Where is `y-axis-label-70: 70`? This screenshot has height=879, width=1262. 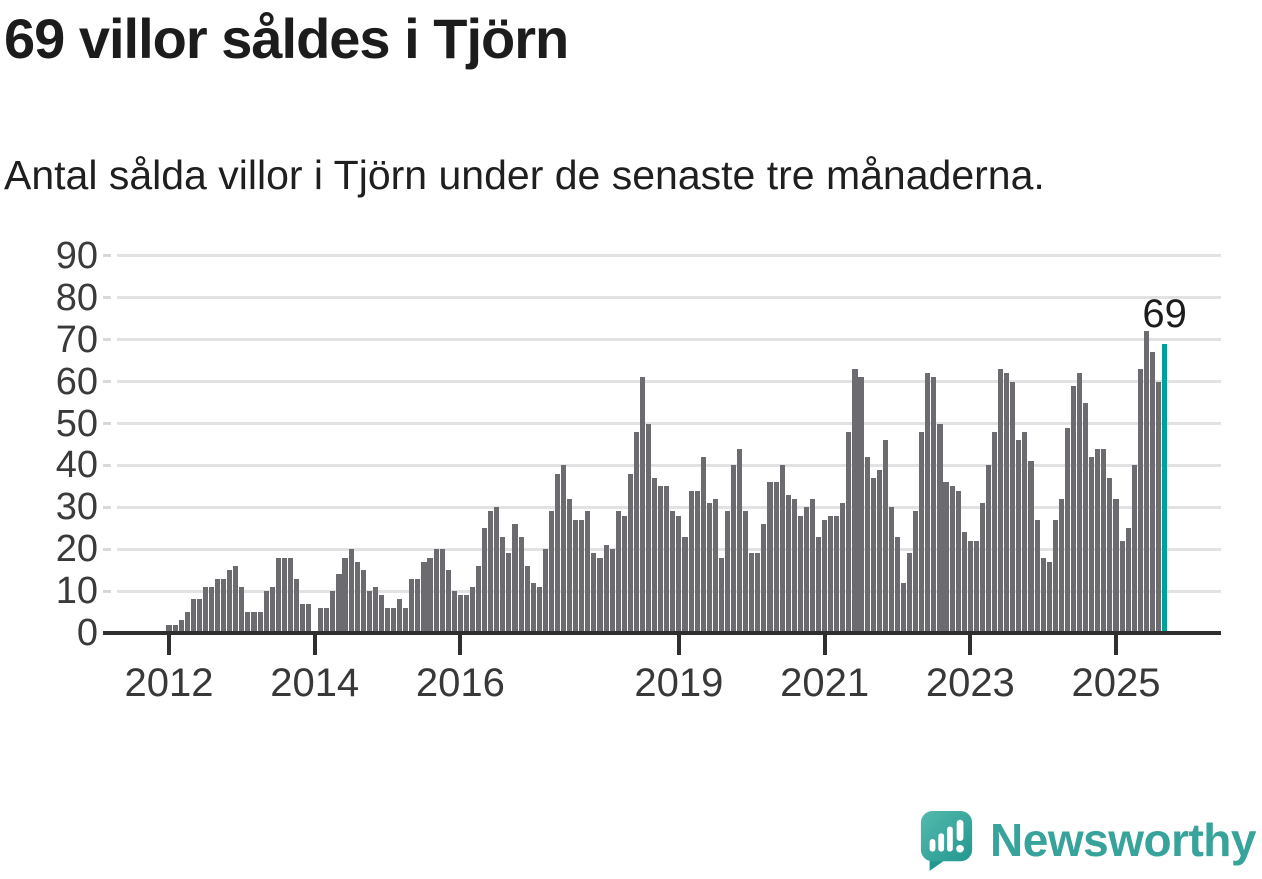 y-axis-label-70: 70 is located at coordinates (76, 339).